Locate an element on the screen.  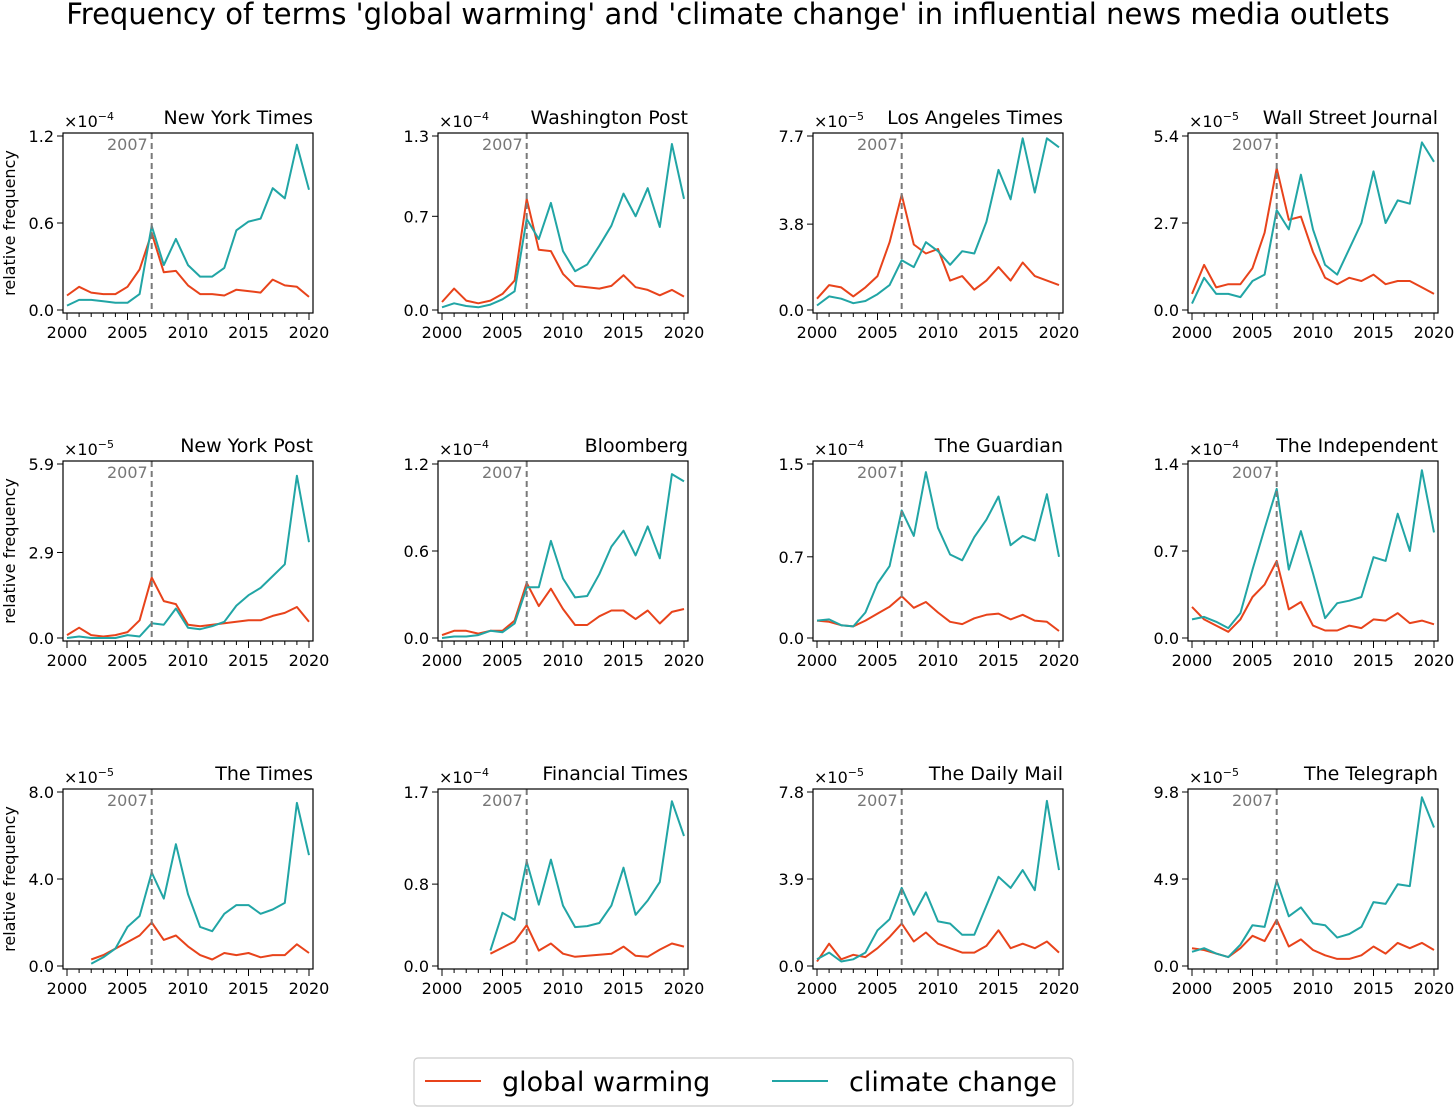
legend-label-climate-change: climate change is located at coordinates (953, 1082).